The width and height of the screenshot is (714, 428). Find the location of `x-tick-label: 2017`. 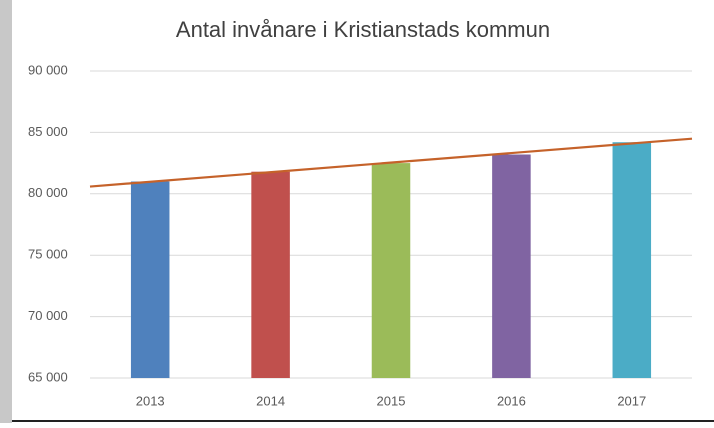

x-tick-label: 2017 is located at coordinates (631, 400).